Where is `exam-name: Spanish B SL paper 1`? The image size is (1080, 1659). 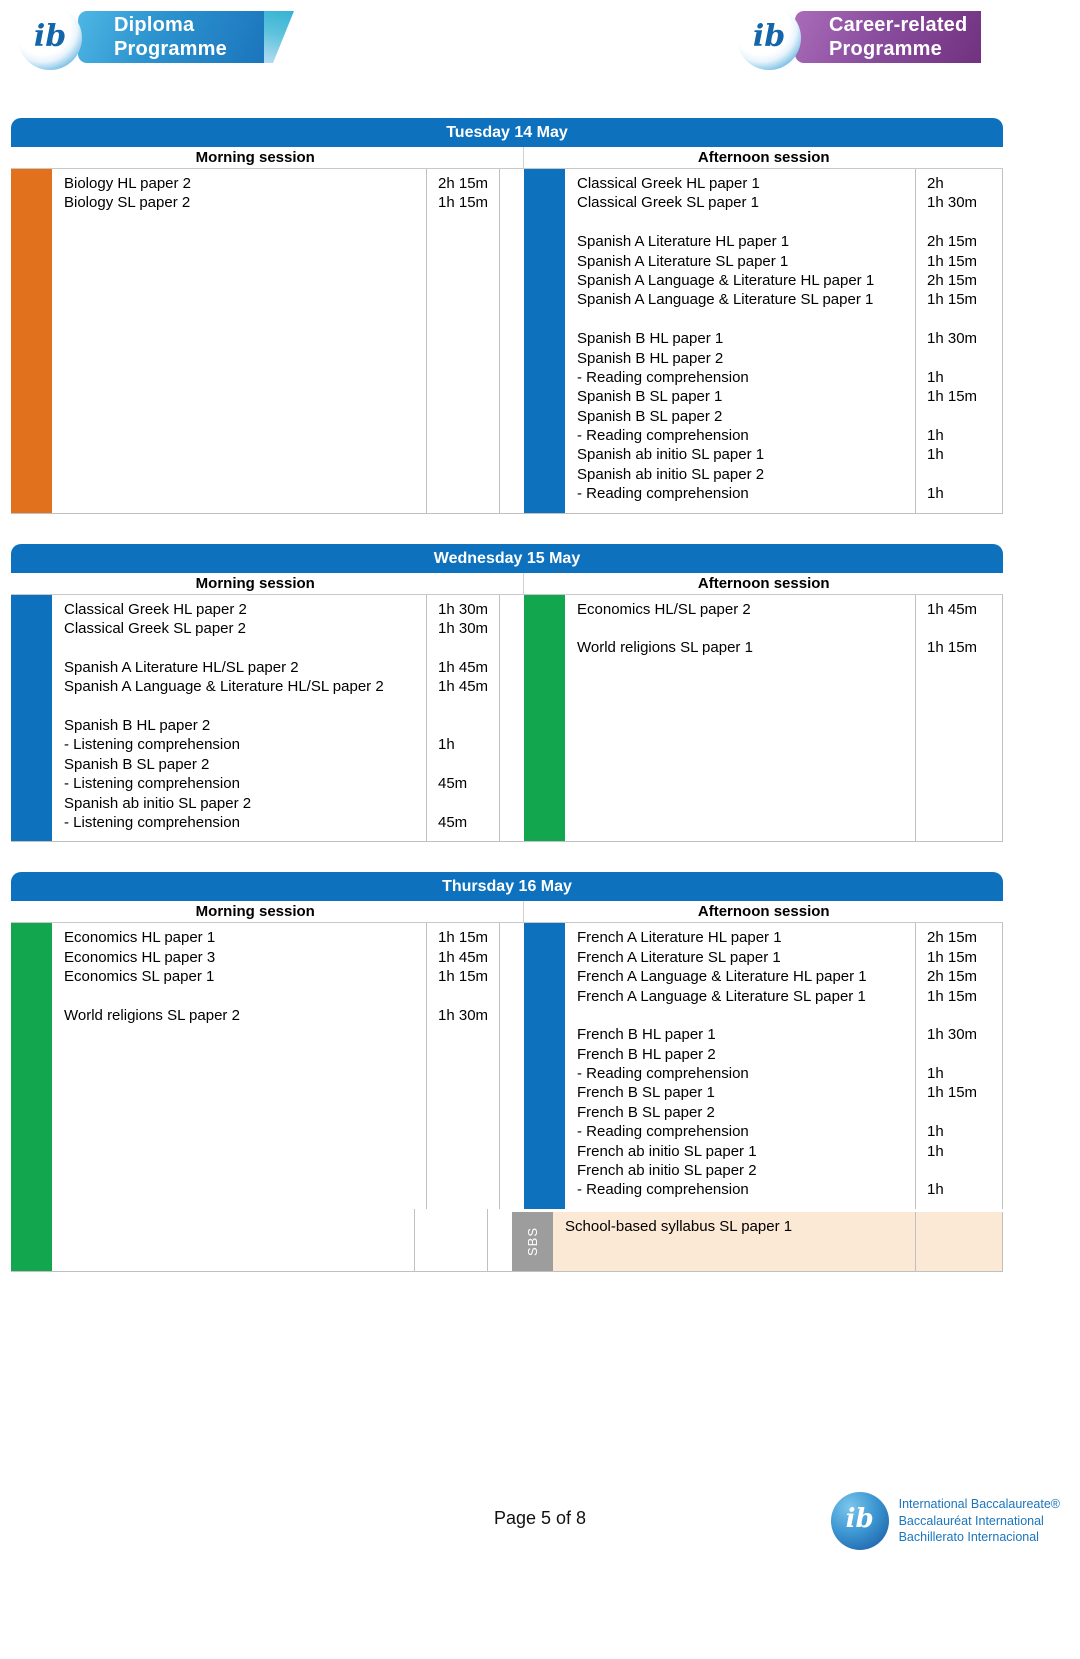
exam-name: Spanish B SL paper 1 is located at coordinates (650, 397).